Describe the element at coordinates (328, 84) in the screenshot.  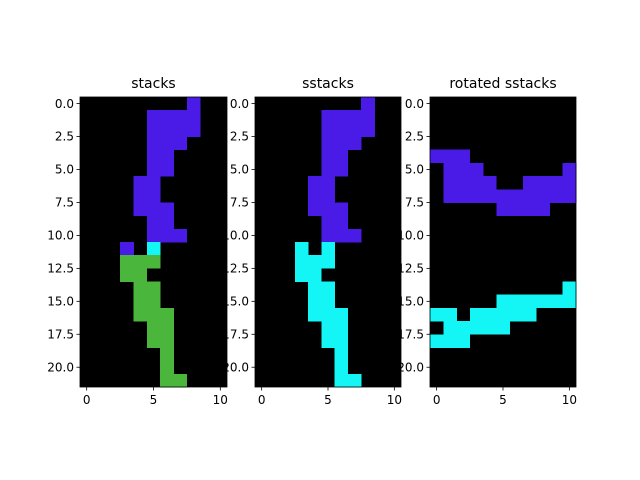
I see `panel-title: sstacks` at that location.